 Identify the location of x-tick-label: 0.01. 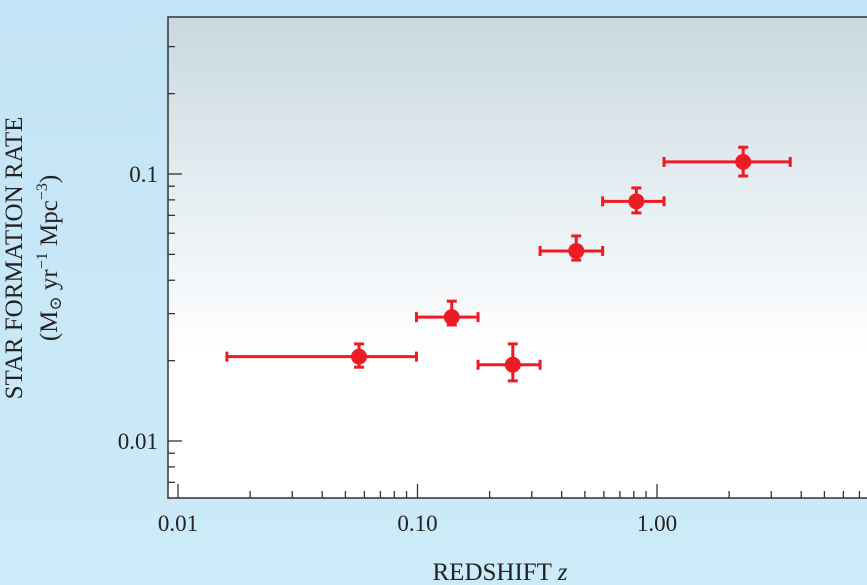
(178, 523).